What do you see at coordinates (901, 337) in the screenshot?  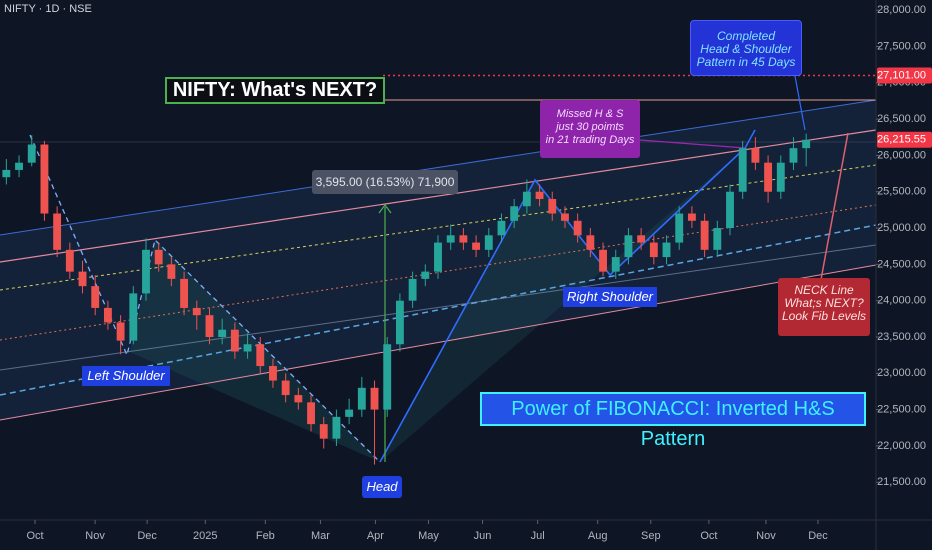 I see `y-tick-label: 23,500.00` at bounding box center [901, 337].